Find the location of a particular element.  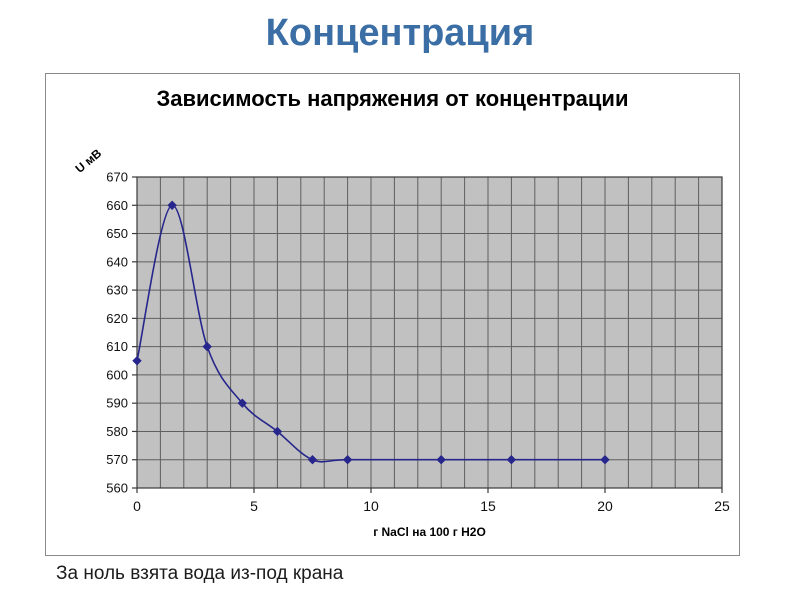

slide-title: Концентрация is located at coordinates (400, 33).